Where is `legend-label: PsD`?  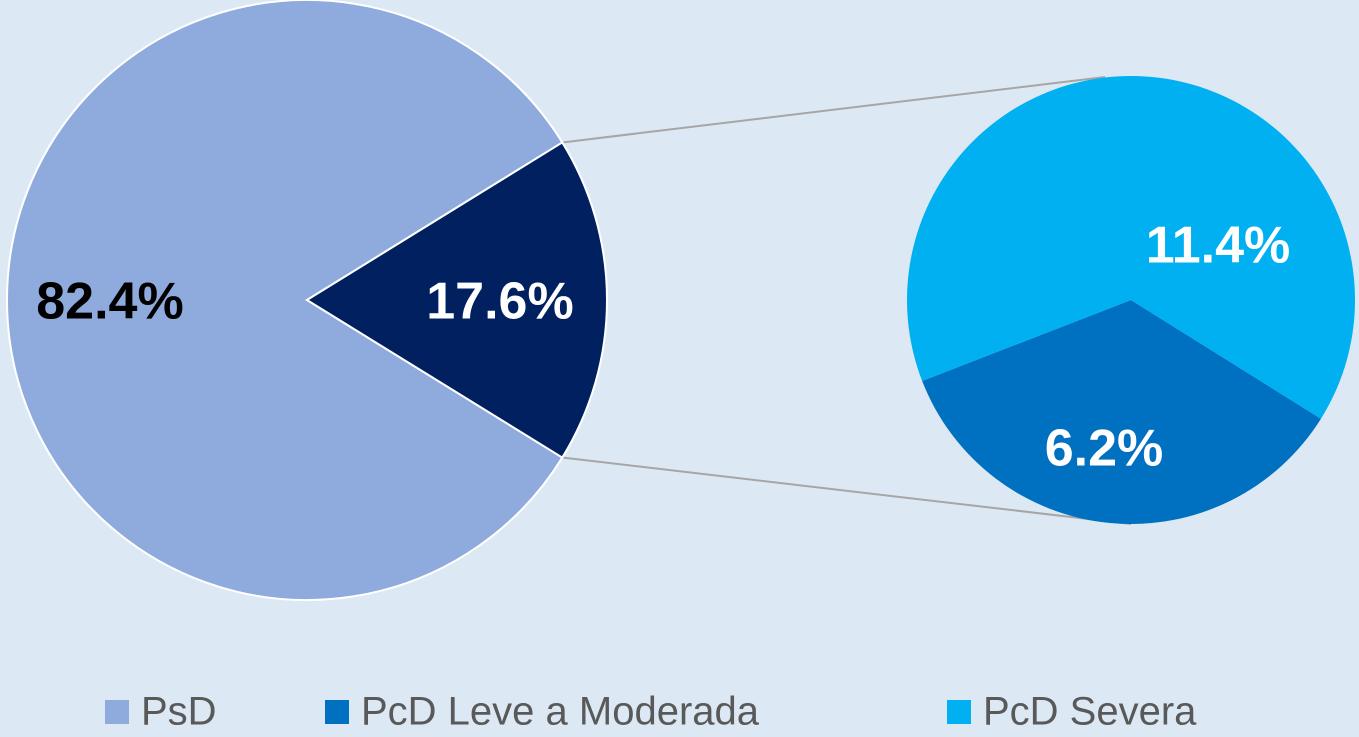 legend-label: PsD is located at coordinates (179, 712).